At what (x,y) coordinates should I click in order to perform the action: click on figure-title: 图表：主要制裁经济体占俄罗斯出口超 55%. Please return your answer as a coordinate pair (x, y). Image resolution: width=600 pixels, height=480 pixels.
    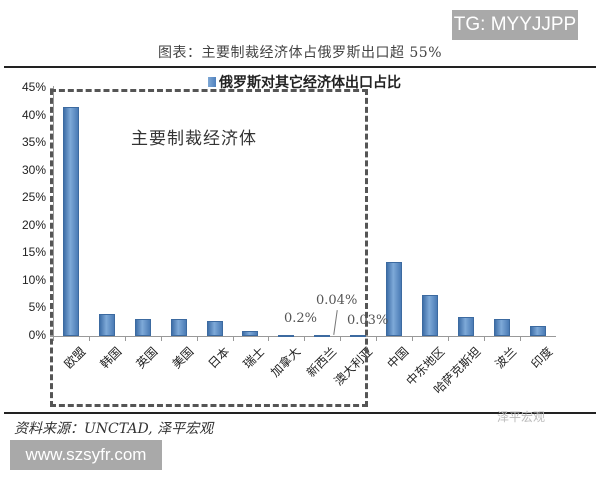
    Looking at the image, I should click on (300, 53).